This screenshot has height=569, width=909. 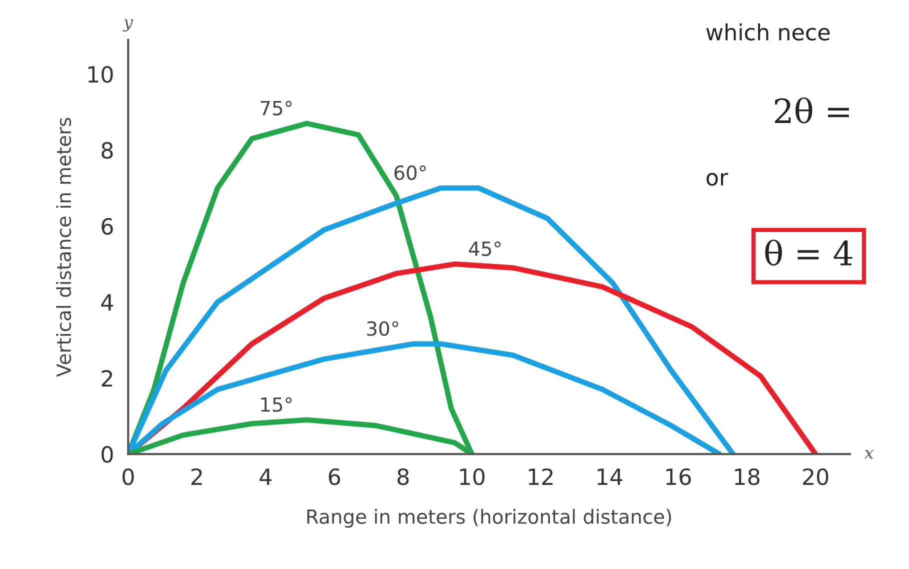 What do you see at coordinates (768, 32) in the screenshot?
I see `annotation: which nece` at bounding box center [768, 32].